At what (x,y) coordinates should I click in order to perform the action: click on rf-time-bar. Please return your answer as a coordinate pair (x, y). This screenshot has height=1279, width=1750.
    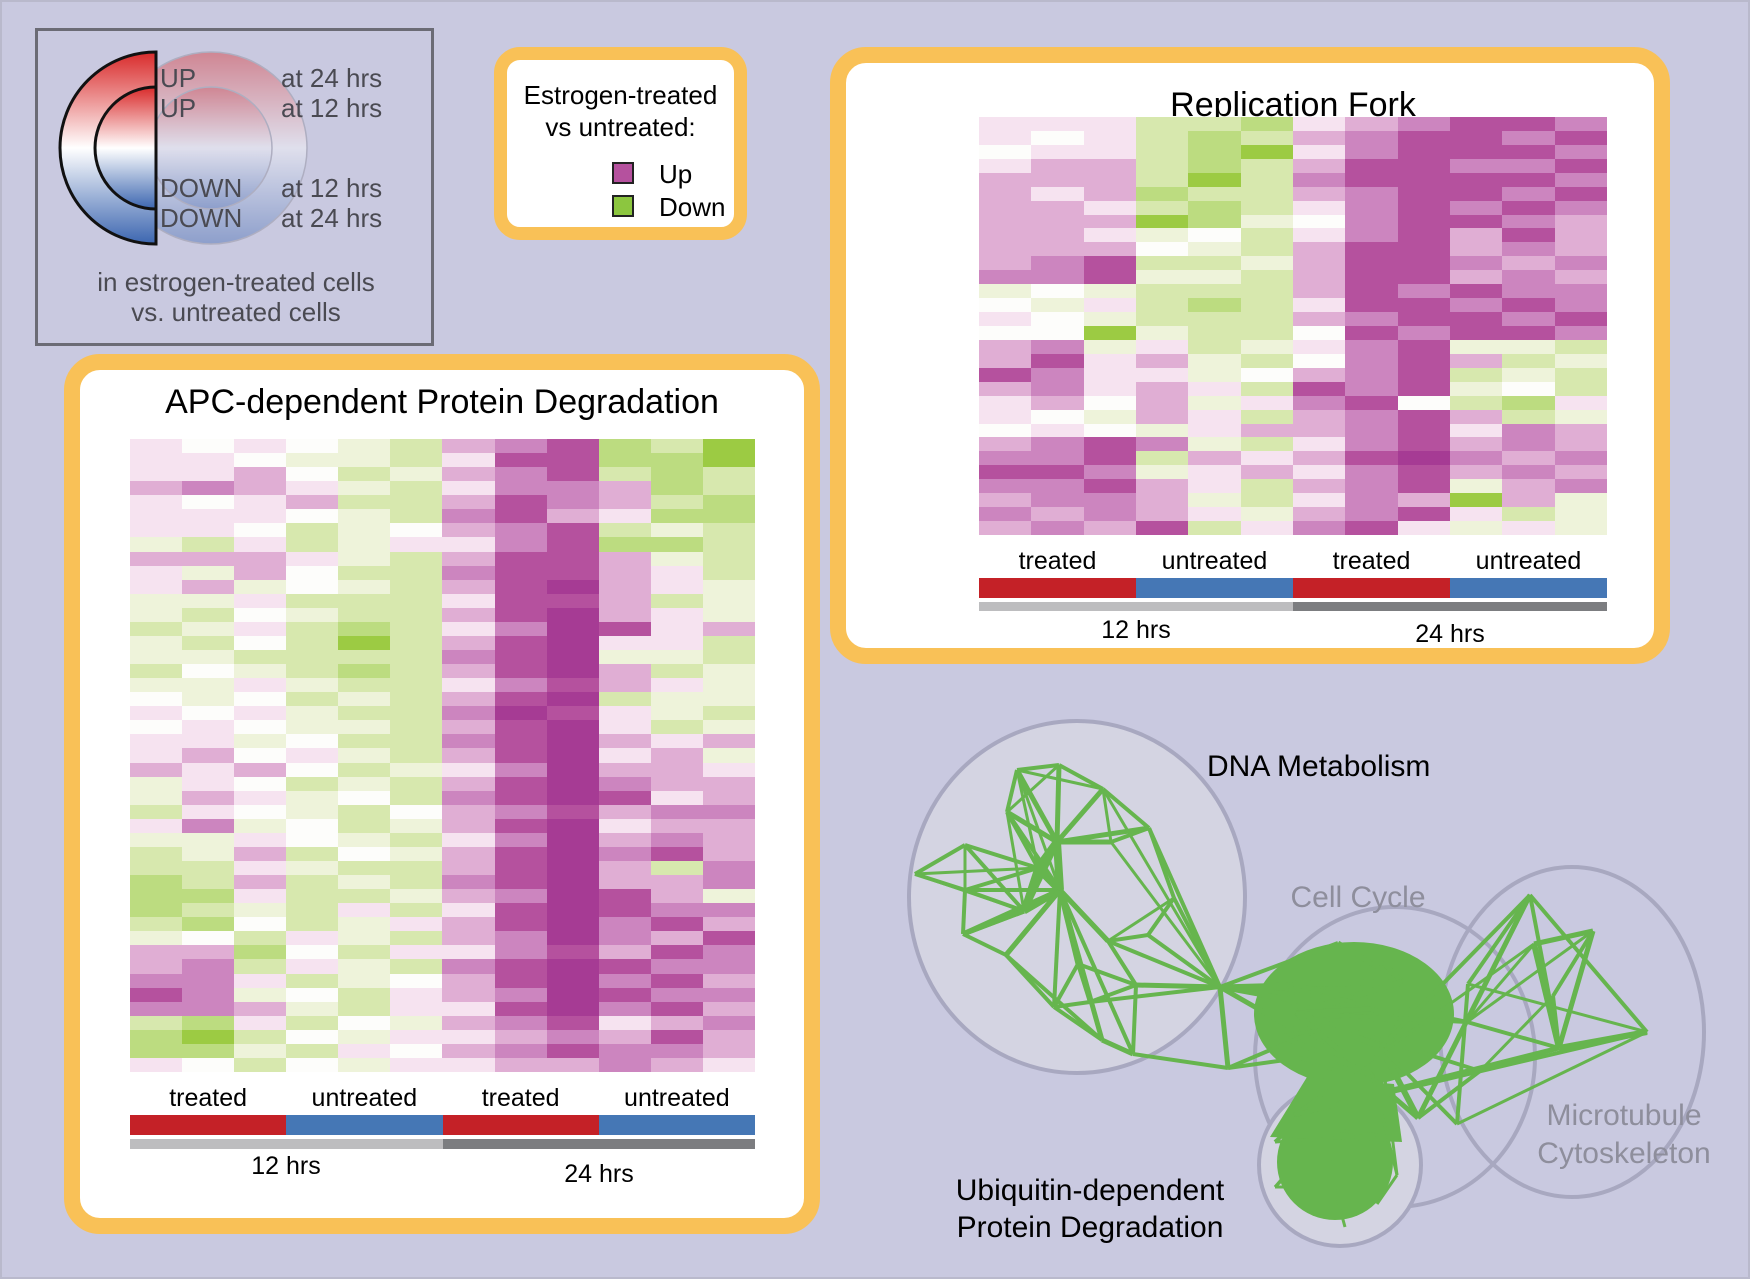
    Looking at the image, I should click on (1293, 606).